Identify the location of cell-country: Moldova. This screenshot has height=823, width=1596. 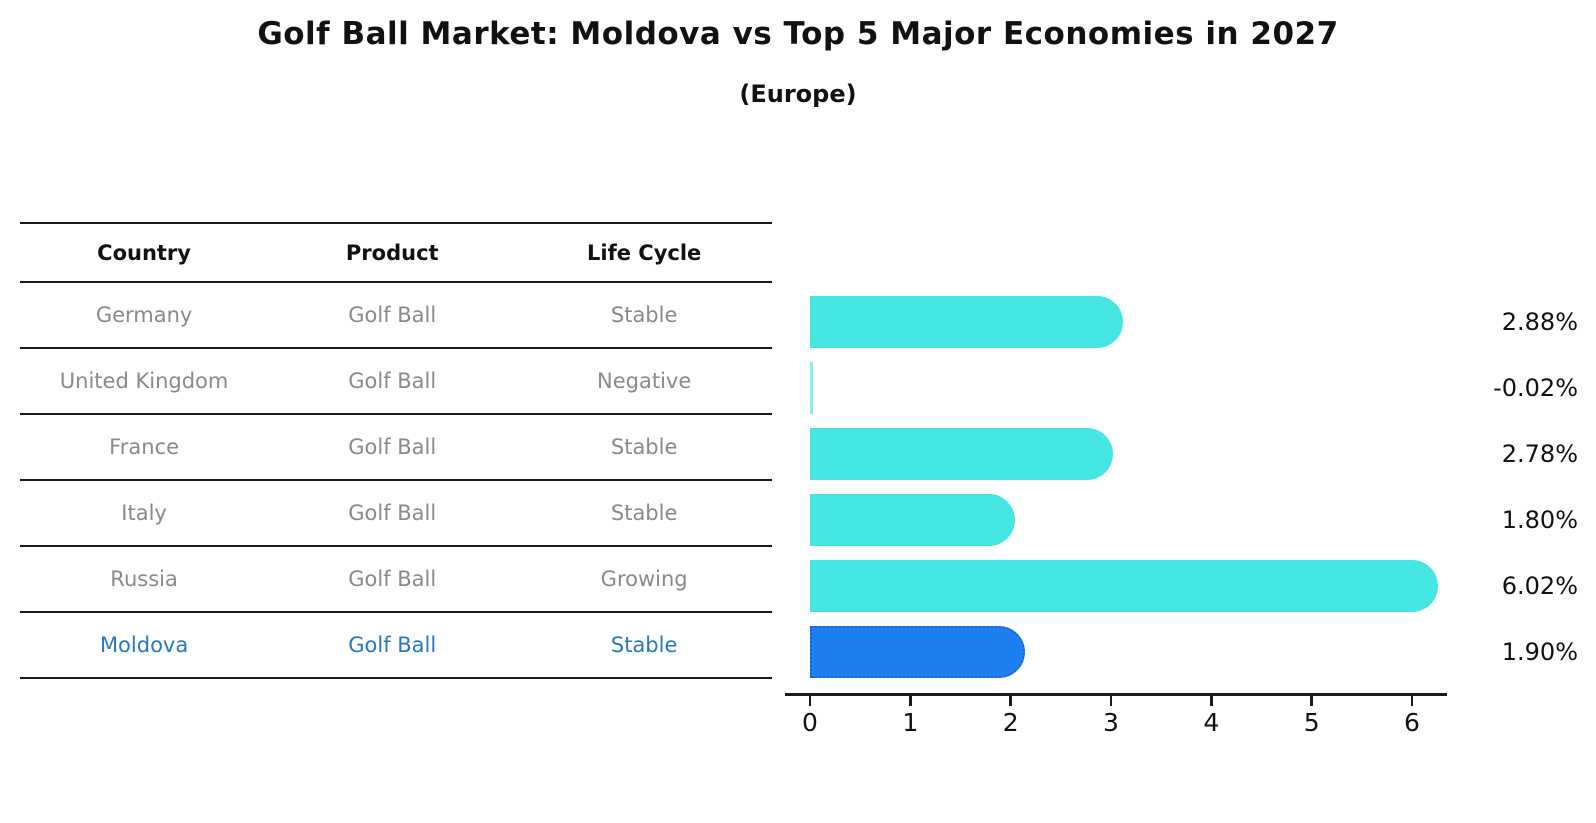
(144, 645).